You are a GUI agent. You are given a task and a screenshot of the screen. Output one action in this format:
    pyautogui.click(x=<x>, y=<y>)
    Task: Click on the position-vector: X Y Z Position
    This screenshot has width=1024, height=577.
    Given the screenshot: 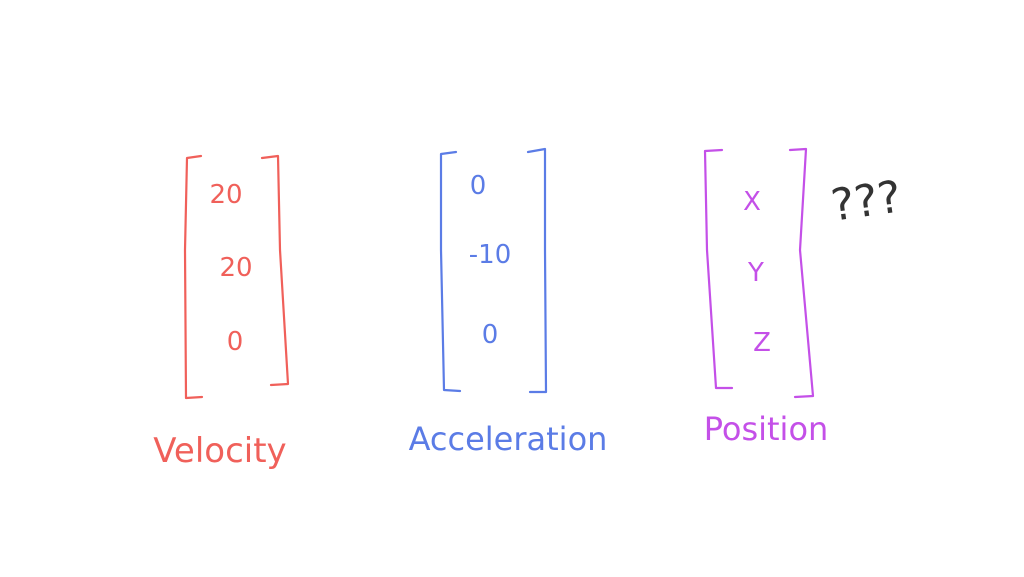 What is the action you would take?
    pyautogui.click(x=766, y=297)
    